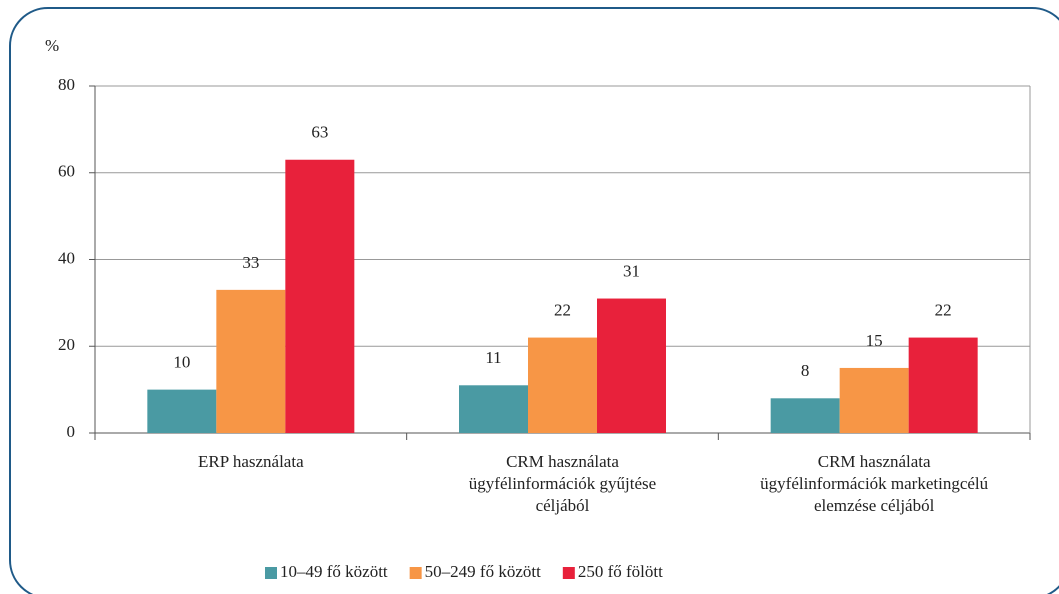 This screenshot has width=1059, height=594. Describe the element at coordinates (66, 344) in the screenshot. I see `y-tick-label: 20` at that location.